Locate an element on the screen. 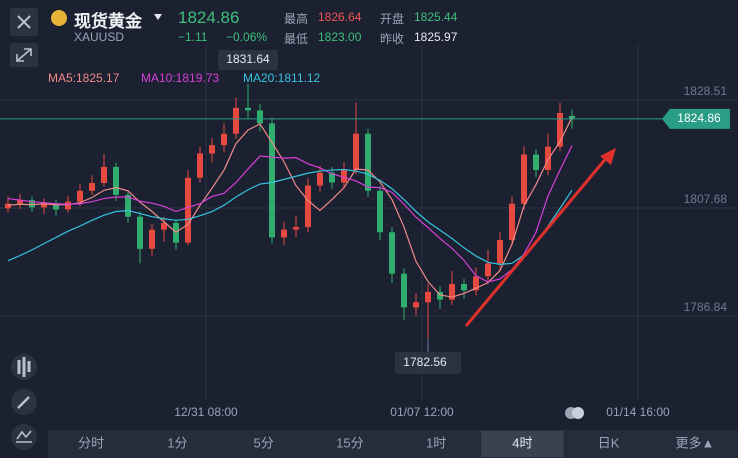 This screenshot has width=738, height=458. tab: 1时 is located at coordinates (436, 442).